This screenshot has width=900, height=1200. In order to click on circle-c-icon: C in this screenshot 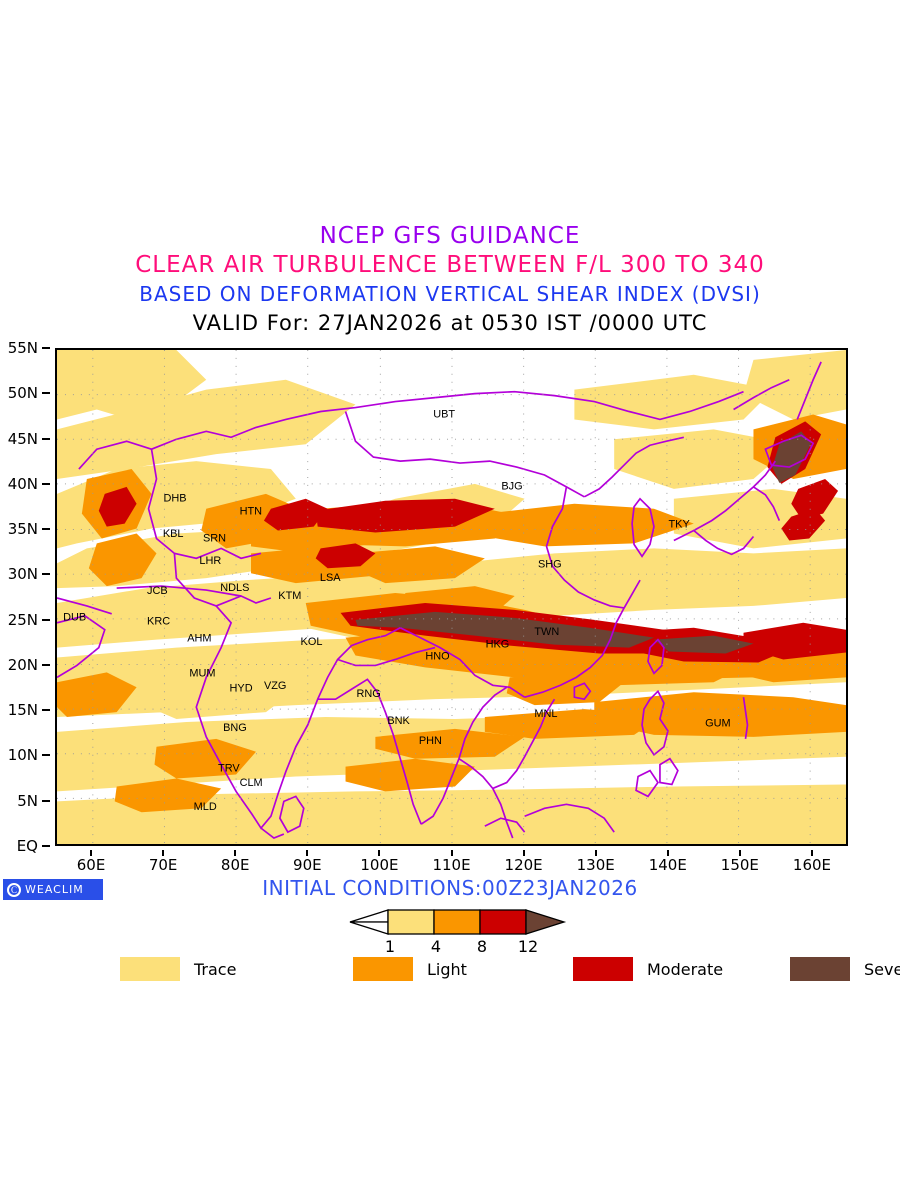, I will do `click(14, 889)`.